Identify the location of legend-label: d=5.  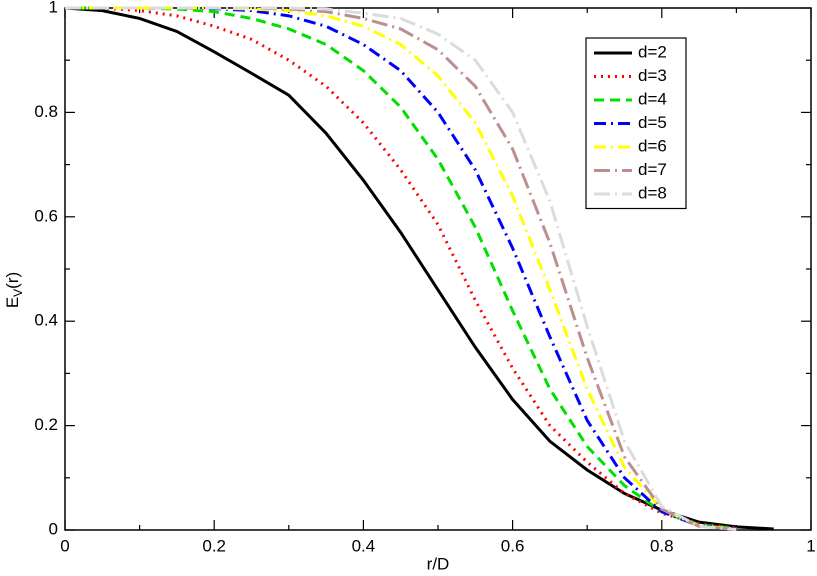
(652, 122).